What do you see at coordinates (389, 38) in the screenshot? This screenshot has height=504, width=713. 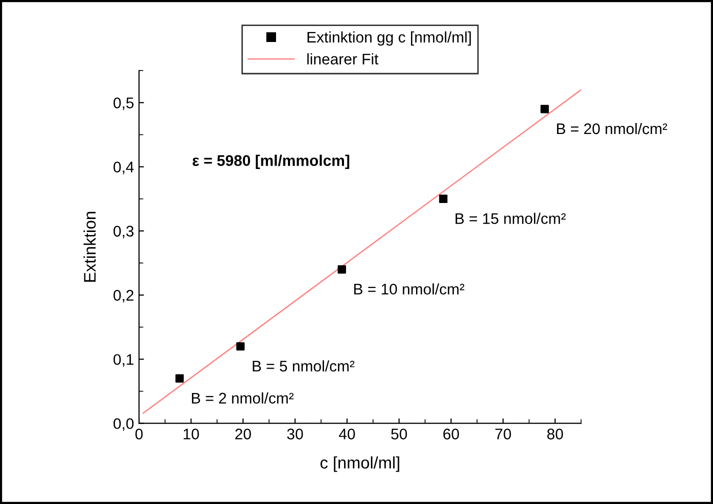 I see `legend-label: Extinktion gg c [nmol/ml]` at bounding box center [389, 38].